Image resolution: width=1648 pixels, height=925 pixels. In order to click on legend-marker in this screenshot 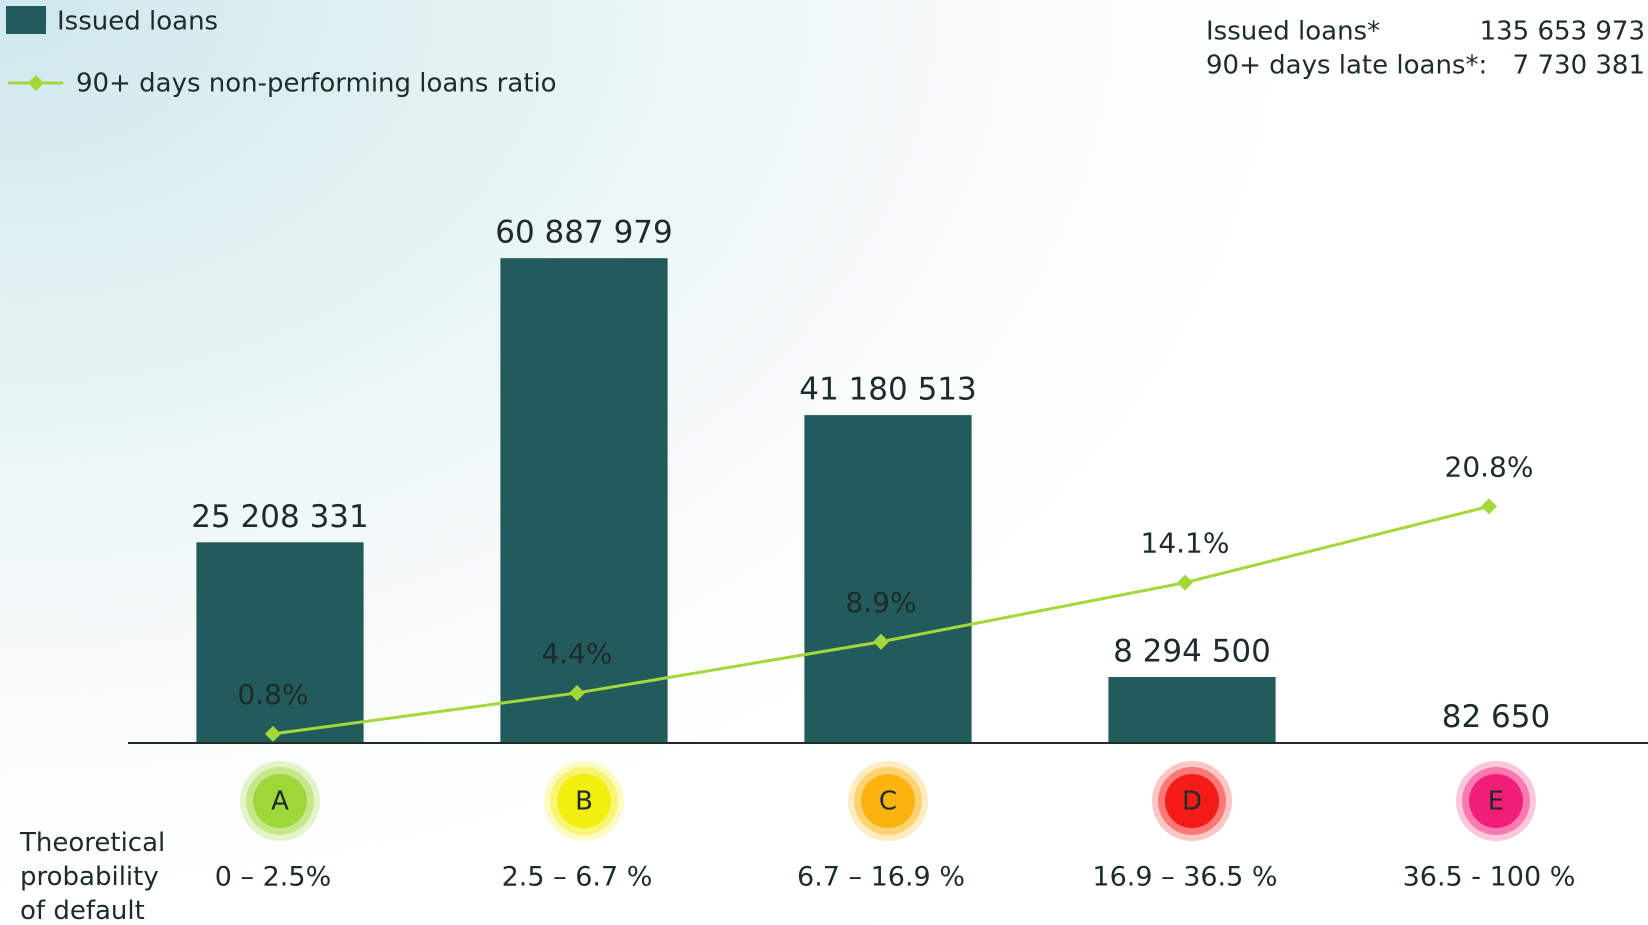, I will do `click(36, 83)`.